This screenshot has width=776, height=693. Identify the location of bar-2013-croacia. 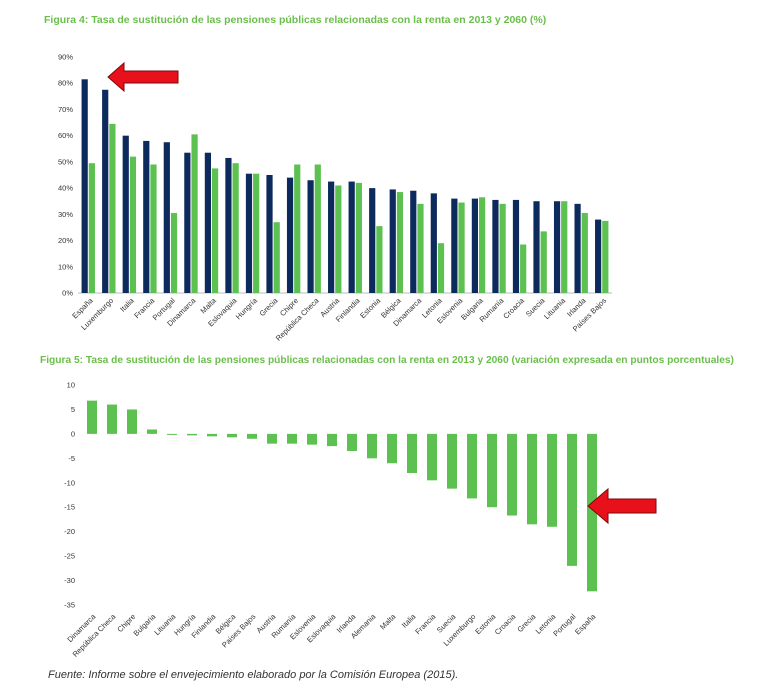
(516, 246).